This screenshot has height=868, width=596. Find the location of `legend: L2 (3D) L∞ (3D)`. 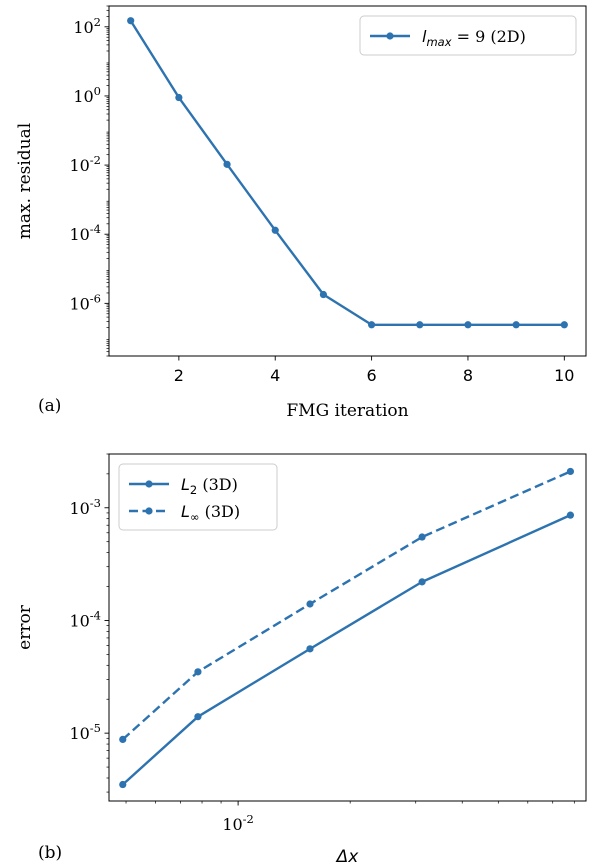

legend: L2 (3D) L∞ (3D) is located at coordinates (198, 497).